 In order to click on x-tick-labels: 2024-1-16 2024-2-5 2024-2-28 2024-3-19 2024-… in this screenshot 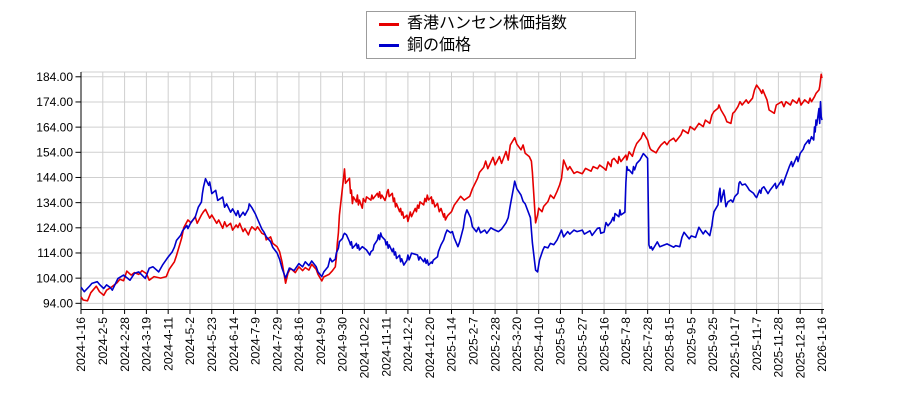, I will do `click(451, 348)`.